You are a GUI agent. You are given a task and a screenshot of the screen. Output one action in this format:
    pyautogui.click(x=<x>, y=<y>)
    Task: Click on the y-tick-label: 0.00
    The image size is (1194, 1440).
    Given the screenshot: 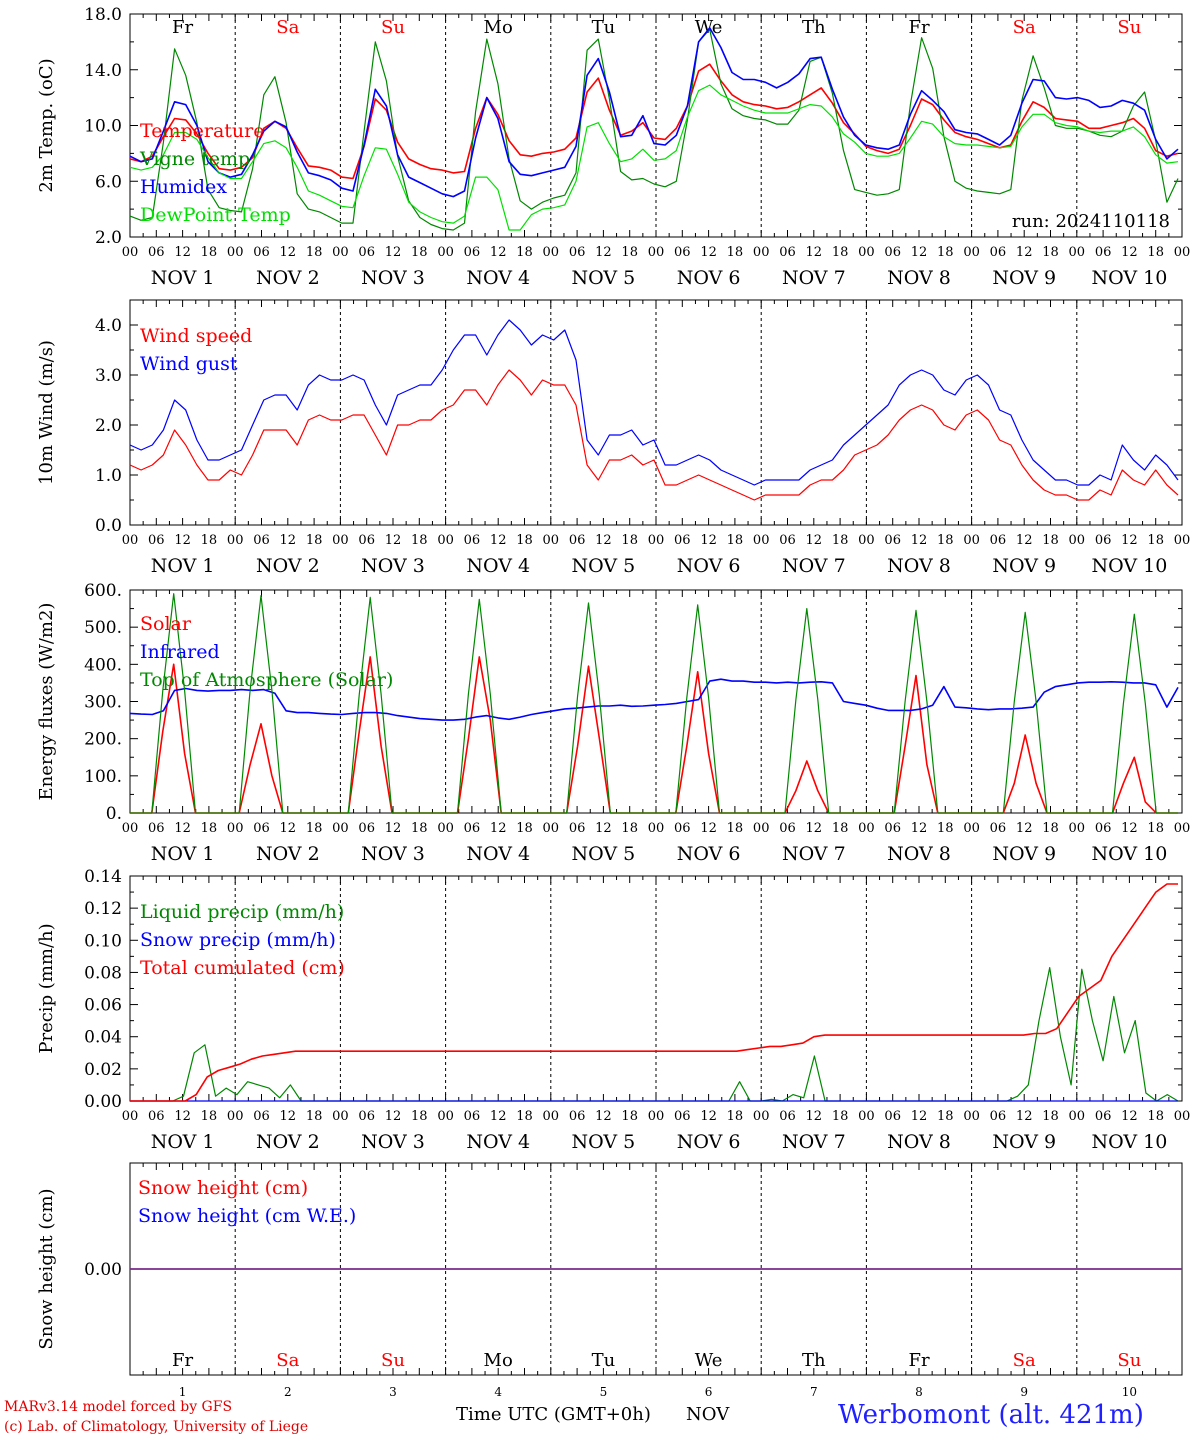 What is the action you would take?
    pyautogui.click(x=103, y=1270)
    